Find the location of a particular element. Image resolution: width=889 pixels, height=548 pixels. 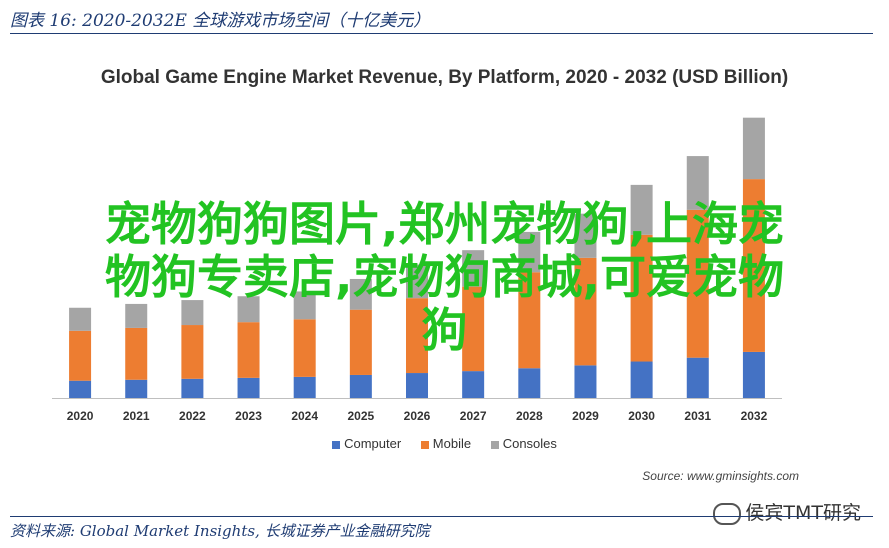

bar-consoles-2029 is located at coordinates (585, 235).